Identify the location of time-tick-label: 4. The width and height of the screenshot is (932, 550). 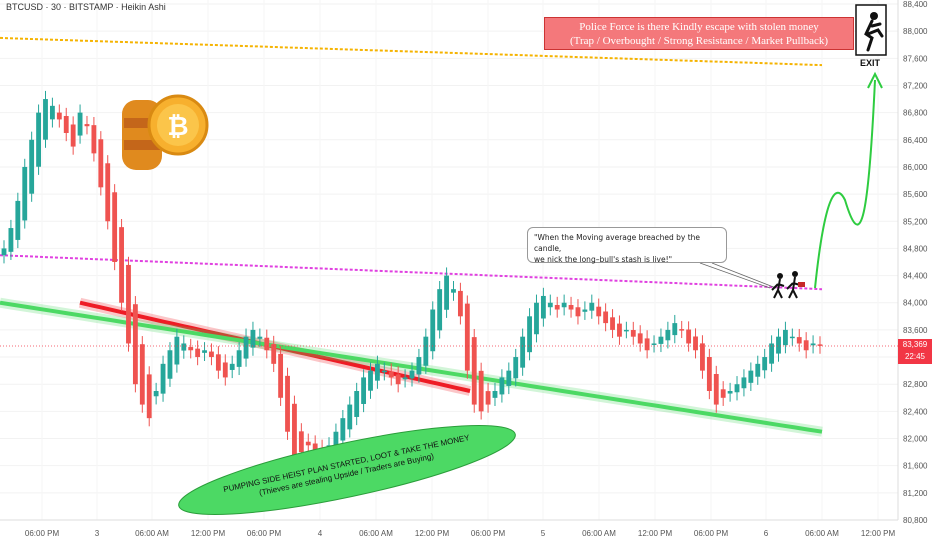
(320, 533).